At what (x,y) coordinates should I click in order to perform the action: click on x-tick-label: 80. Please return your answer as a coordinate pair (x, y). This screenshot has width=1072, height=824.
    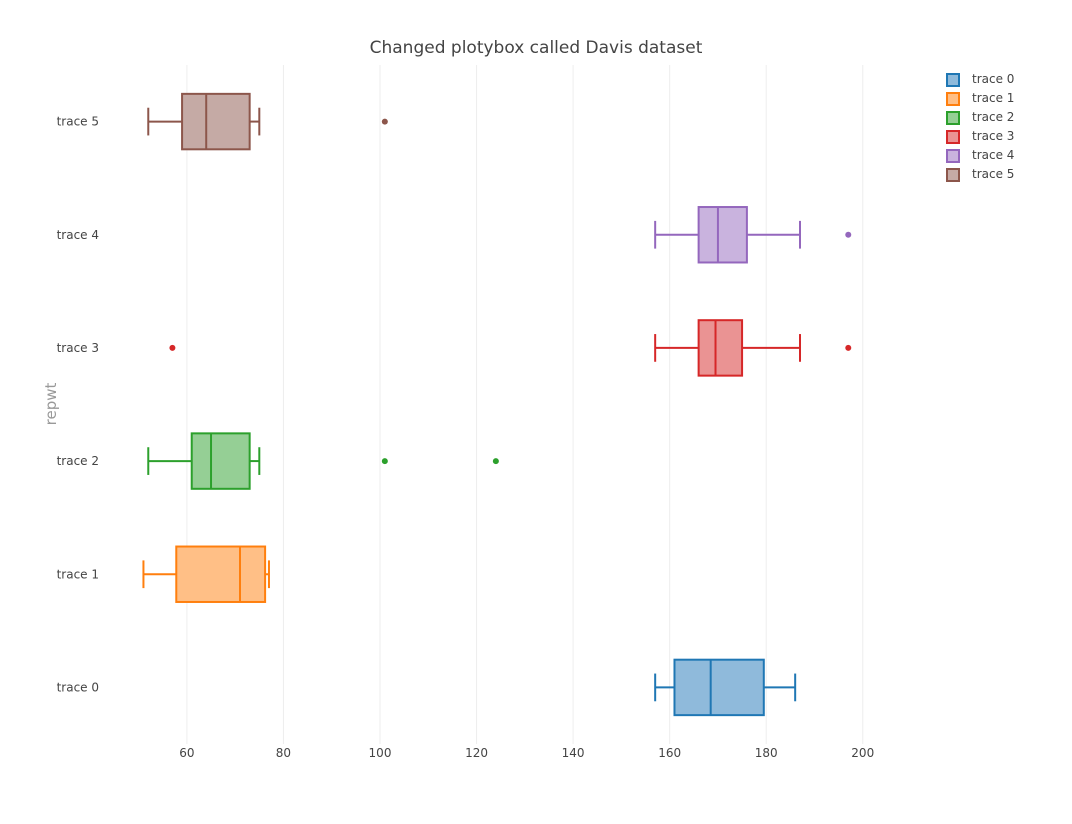
    Looking at the image, I should click on (283, 753).